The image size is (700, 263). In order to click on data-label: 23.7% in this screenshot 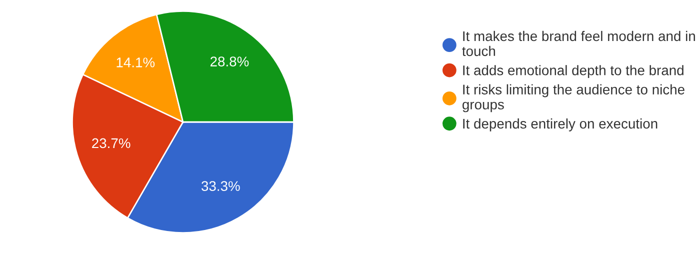, I will do `click(111, 143)`.